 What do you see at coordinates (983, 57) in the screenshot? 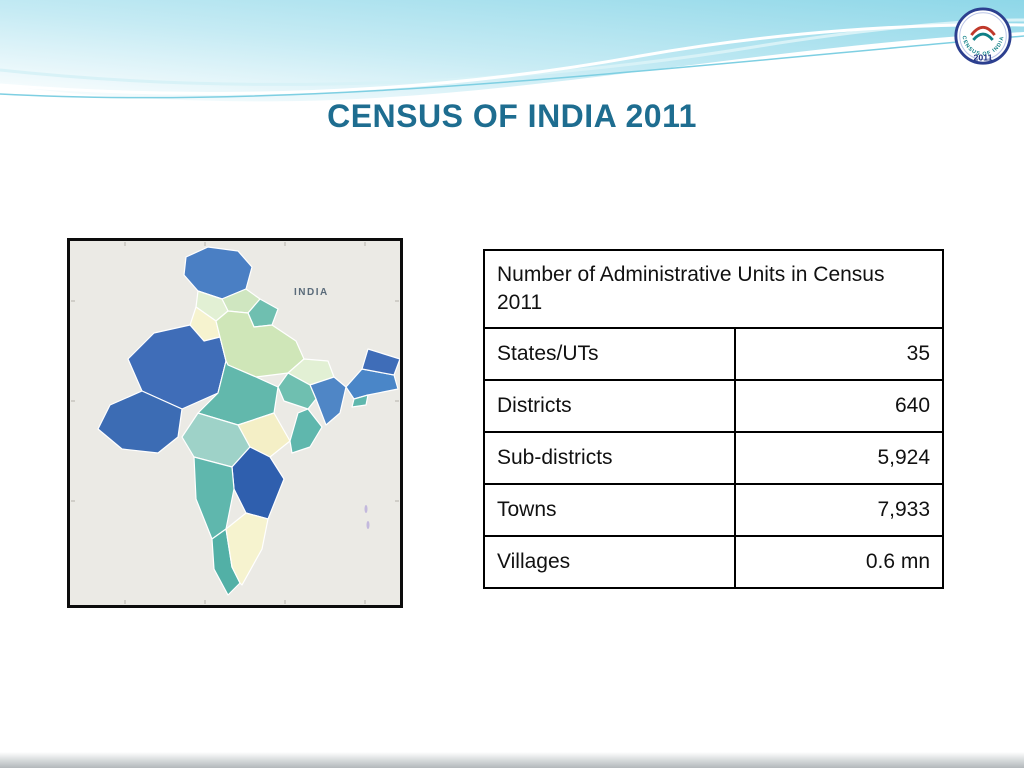
I see `logo-year: 2011` at bounding box center [983, 57].